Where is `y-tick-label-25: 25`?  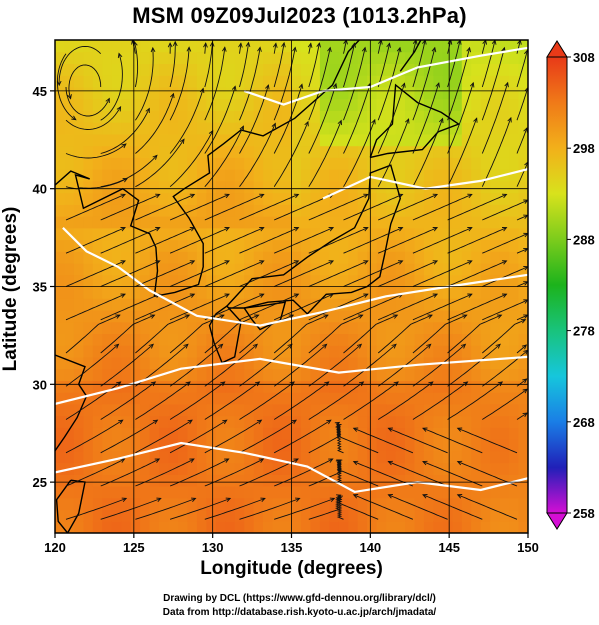
y-tick-label-25: 25 is located at coordinates (40, 482).